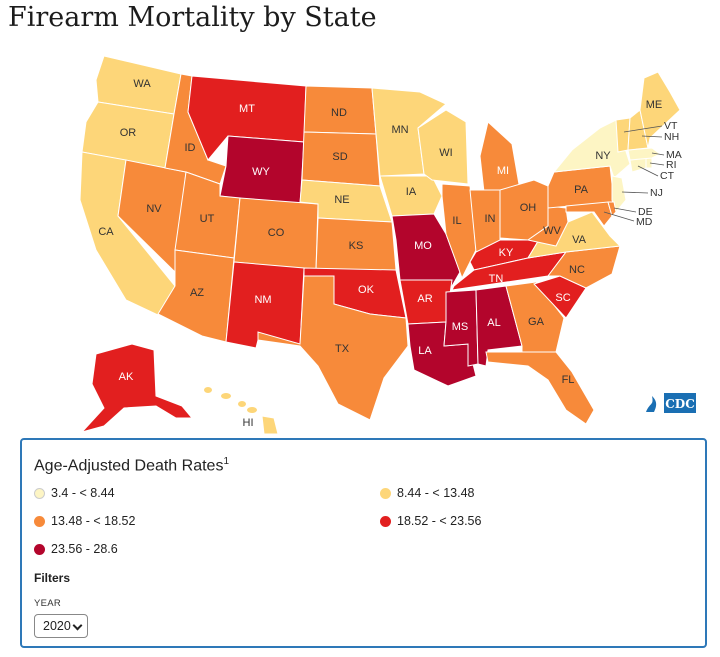  What do you see at coordinates (612, 209) in the screenshot?
I see `state-de` at bounding box center [612, 209].